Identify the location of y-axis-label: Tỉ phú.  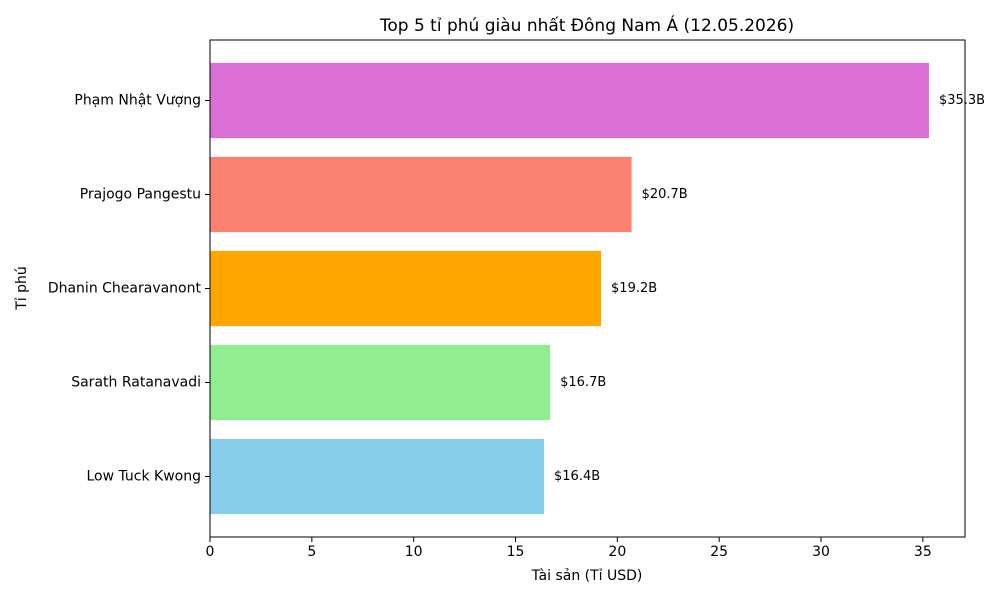
(22, 288).